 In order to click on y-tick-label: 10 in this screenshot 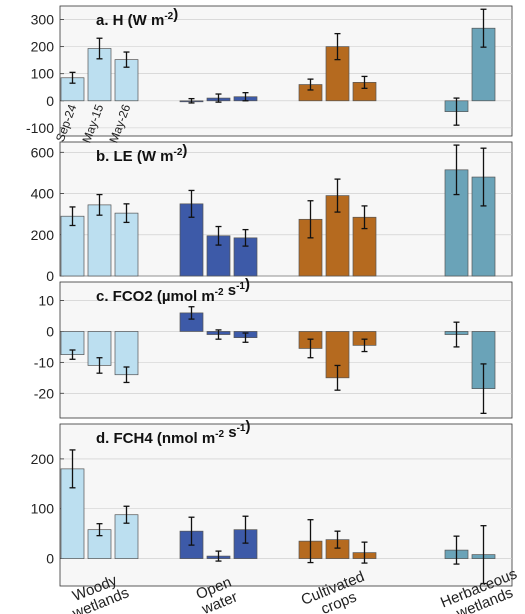, I will do `click(46, 301)`.